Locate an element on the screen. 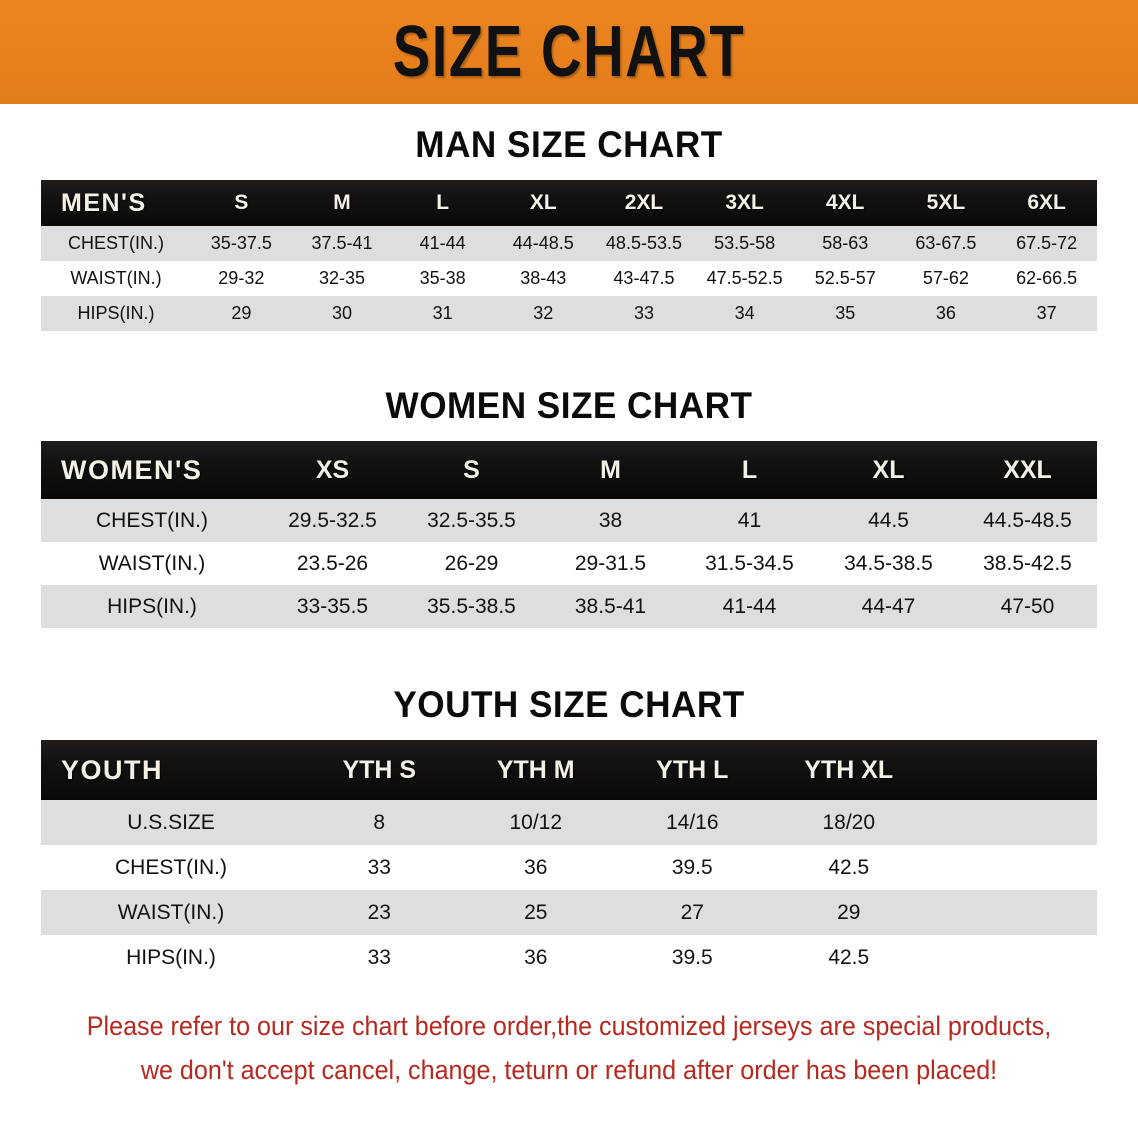 This screenshot has width=1138, height=1132. youth-row-label-waist: WAIST(IN.) is located at coordinates (171, 912).